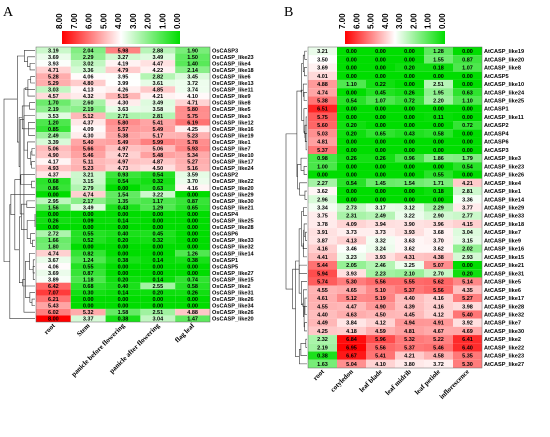 The image size is (550, 437). What do you see at coordinates (322, 316) in the screenshot?
I see `cell-value-label: 4.40` at bounding box center [322, 316].